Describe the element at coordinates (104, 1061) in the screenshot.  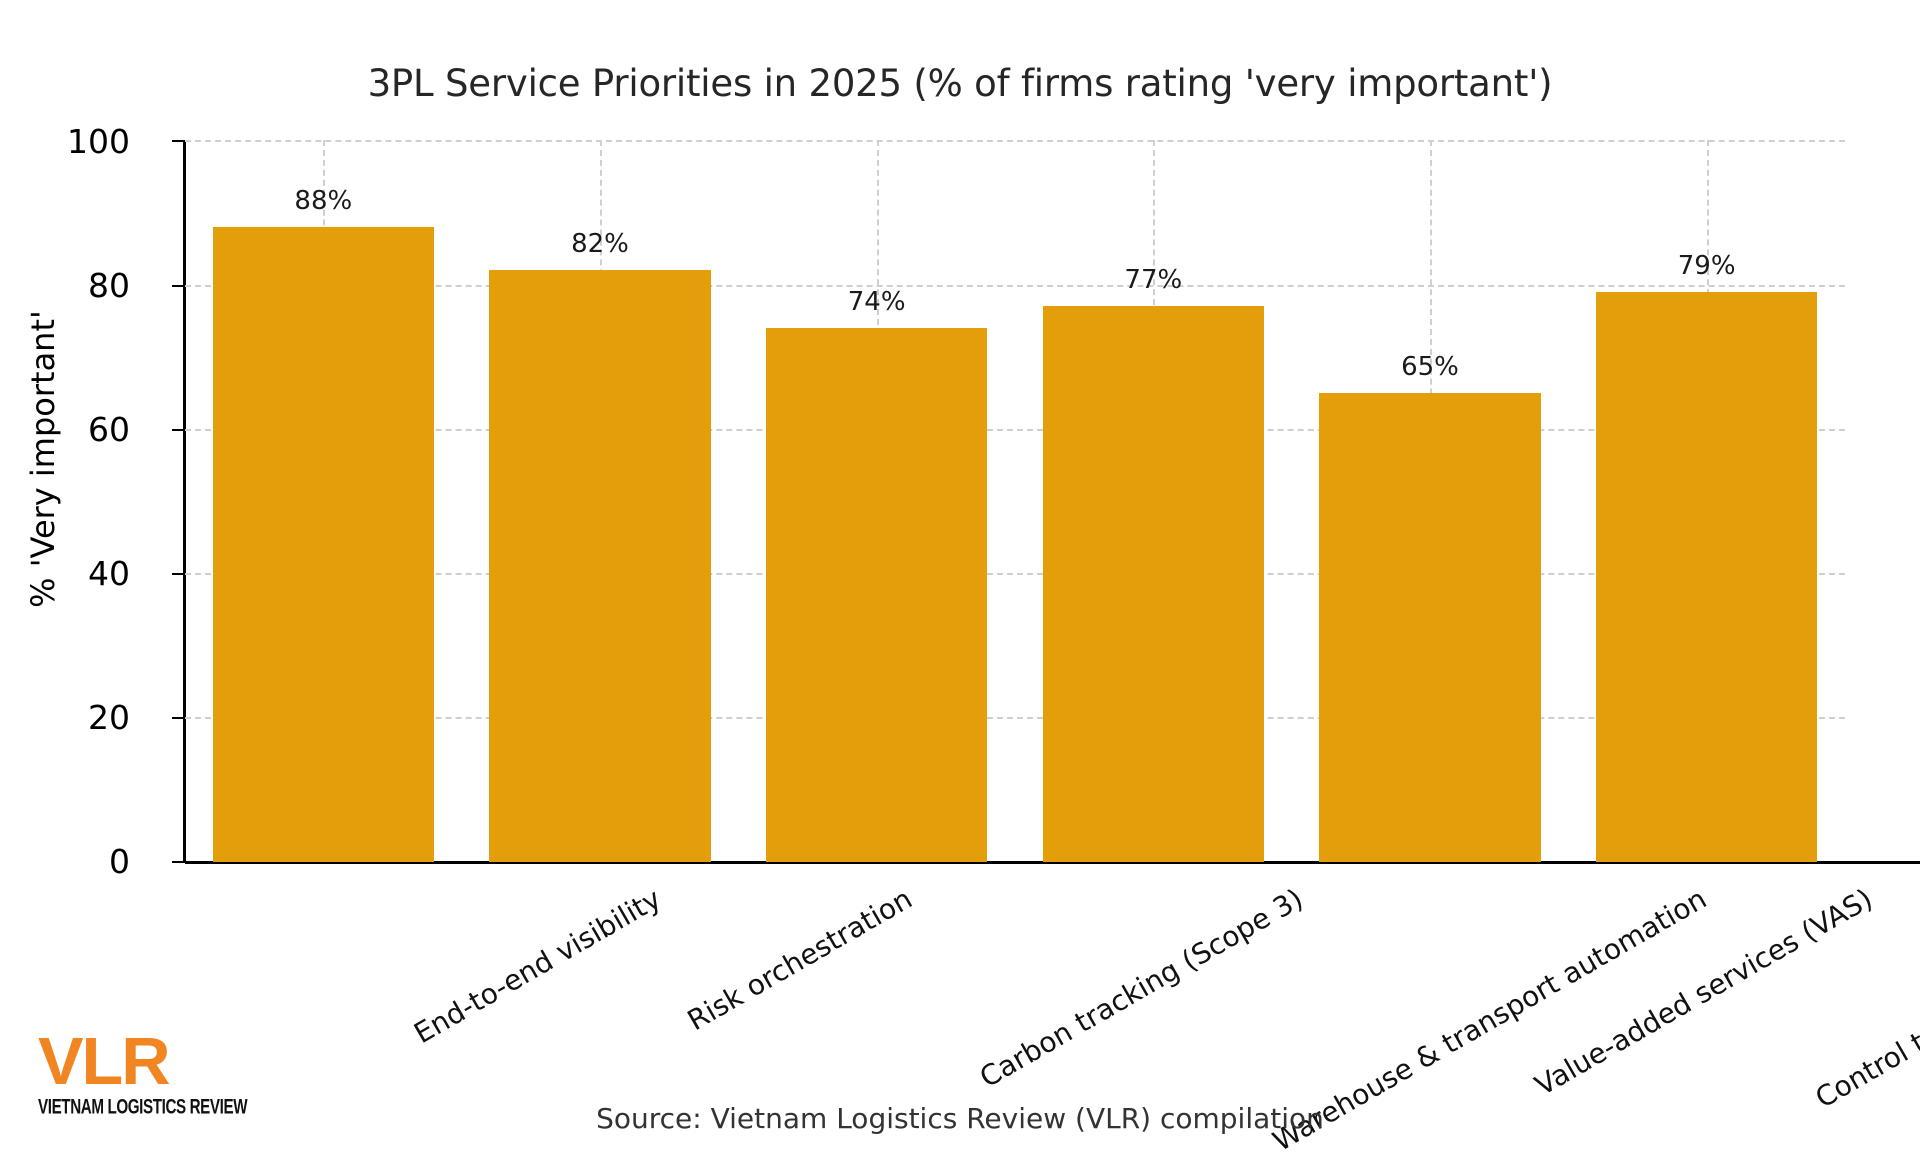
I see `vlr-logo-mark: VLR` at that location.